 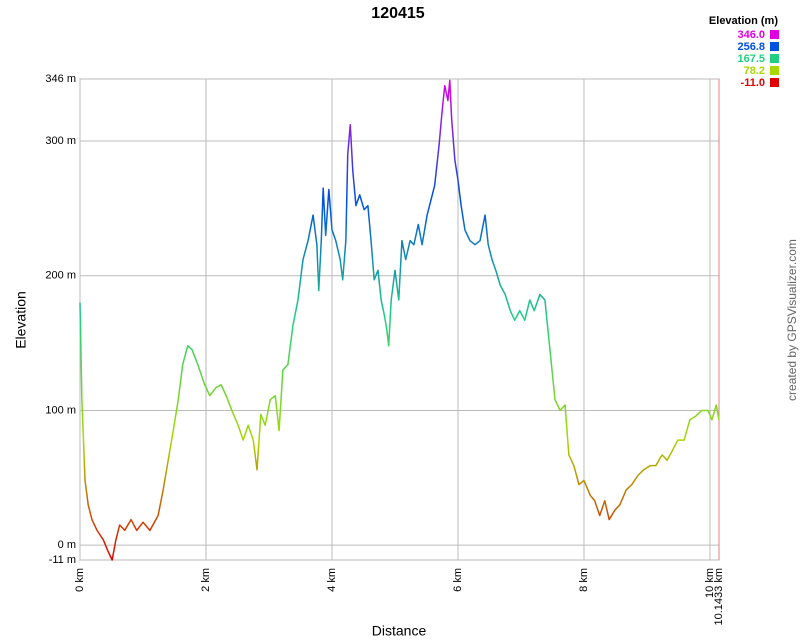 I want to click on chart-title: 120415, so click(x=397, y=13).